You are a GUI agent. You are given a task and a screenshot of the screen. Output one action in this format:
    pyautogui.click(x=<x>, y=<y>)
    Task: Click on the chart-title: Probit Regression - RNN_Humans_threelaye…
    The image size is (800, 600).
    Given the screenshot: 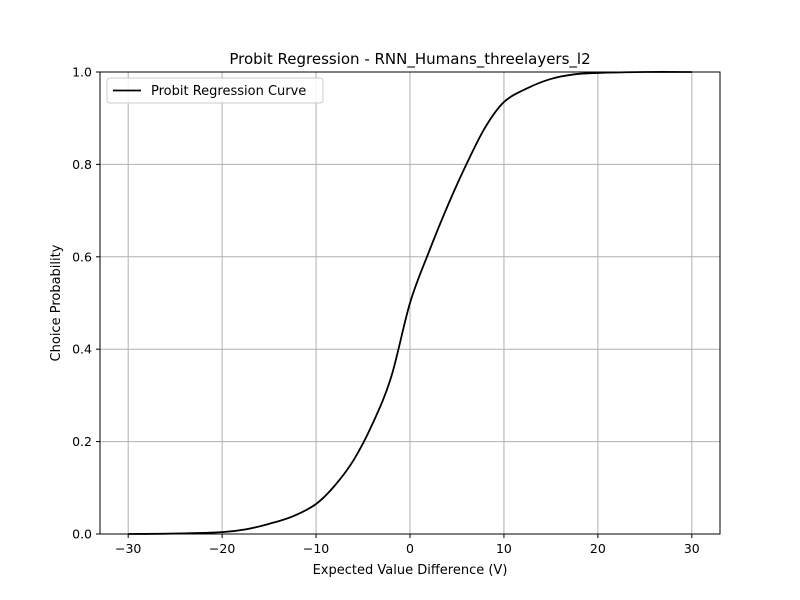 What is the action you would take?
    pyautogui.click(x=409, y=59)
    